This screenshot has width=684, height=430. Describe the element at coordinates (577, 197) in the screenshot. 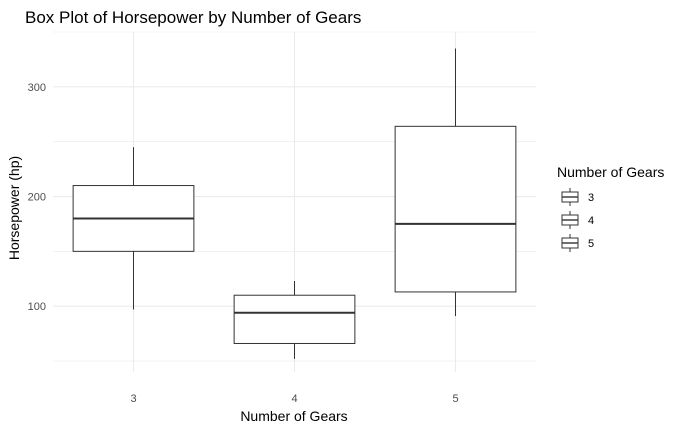

I see `legend-item-3: 3` at that location.